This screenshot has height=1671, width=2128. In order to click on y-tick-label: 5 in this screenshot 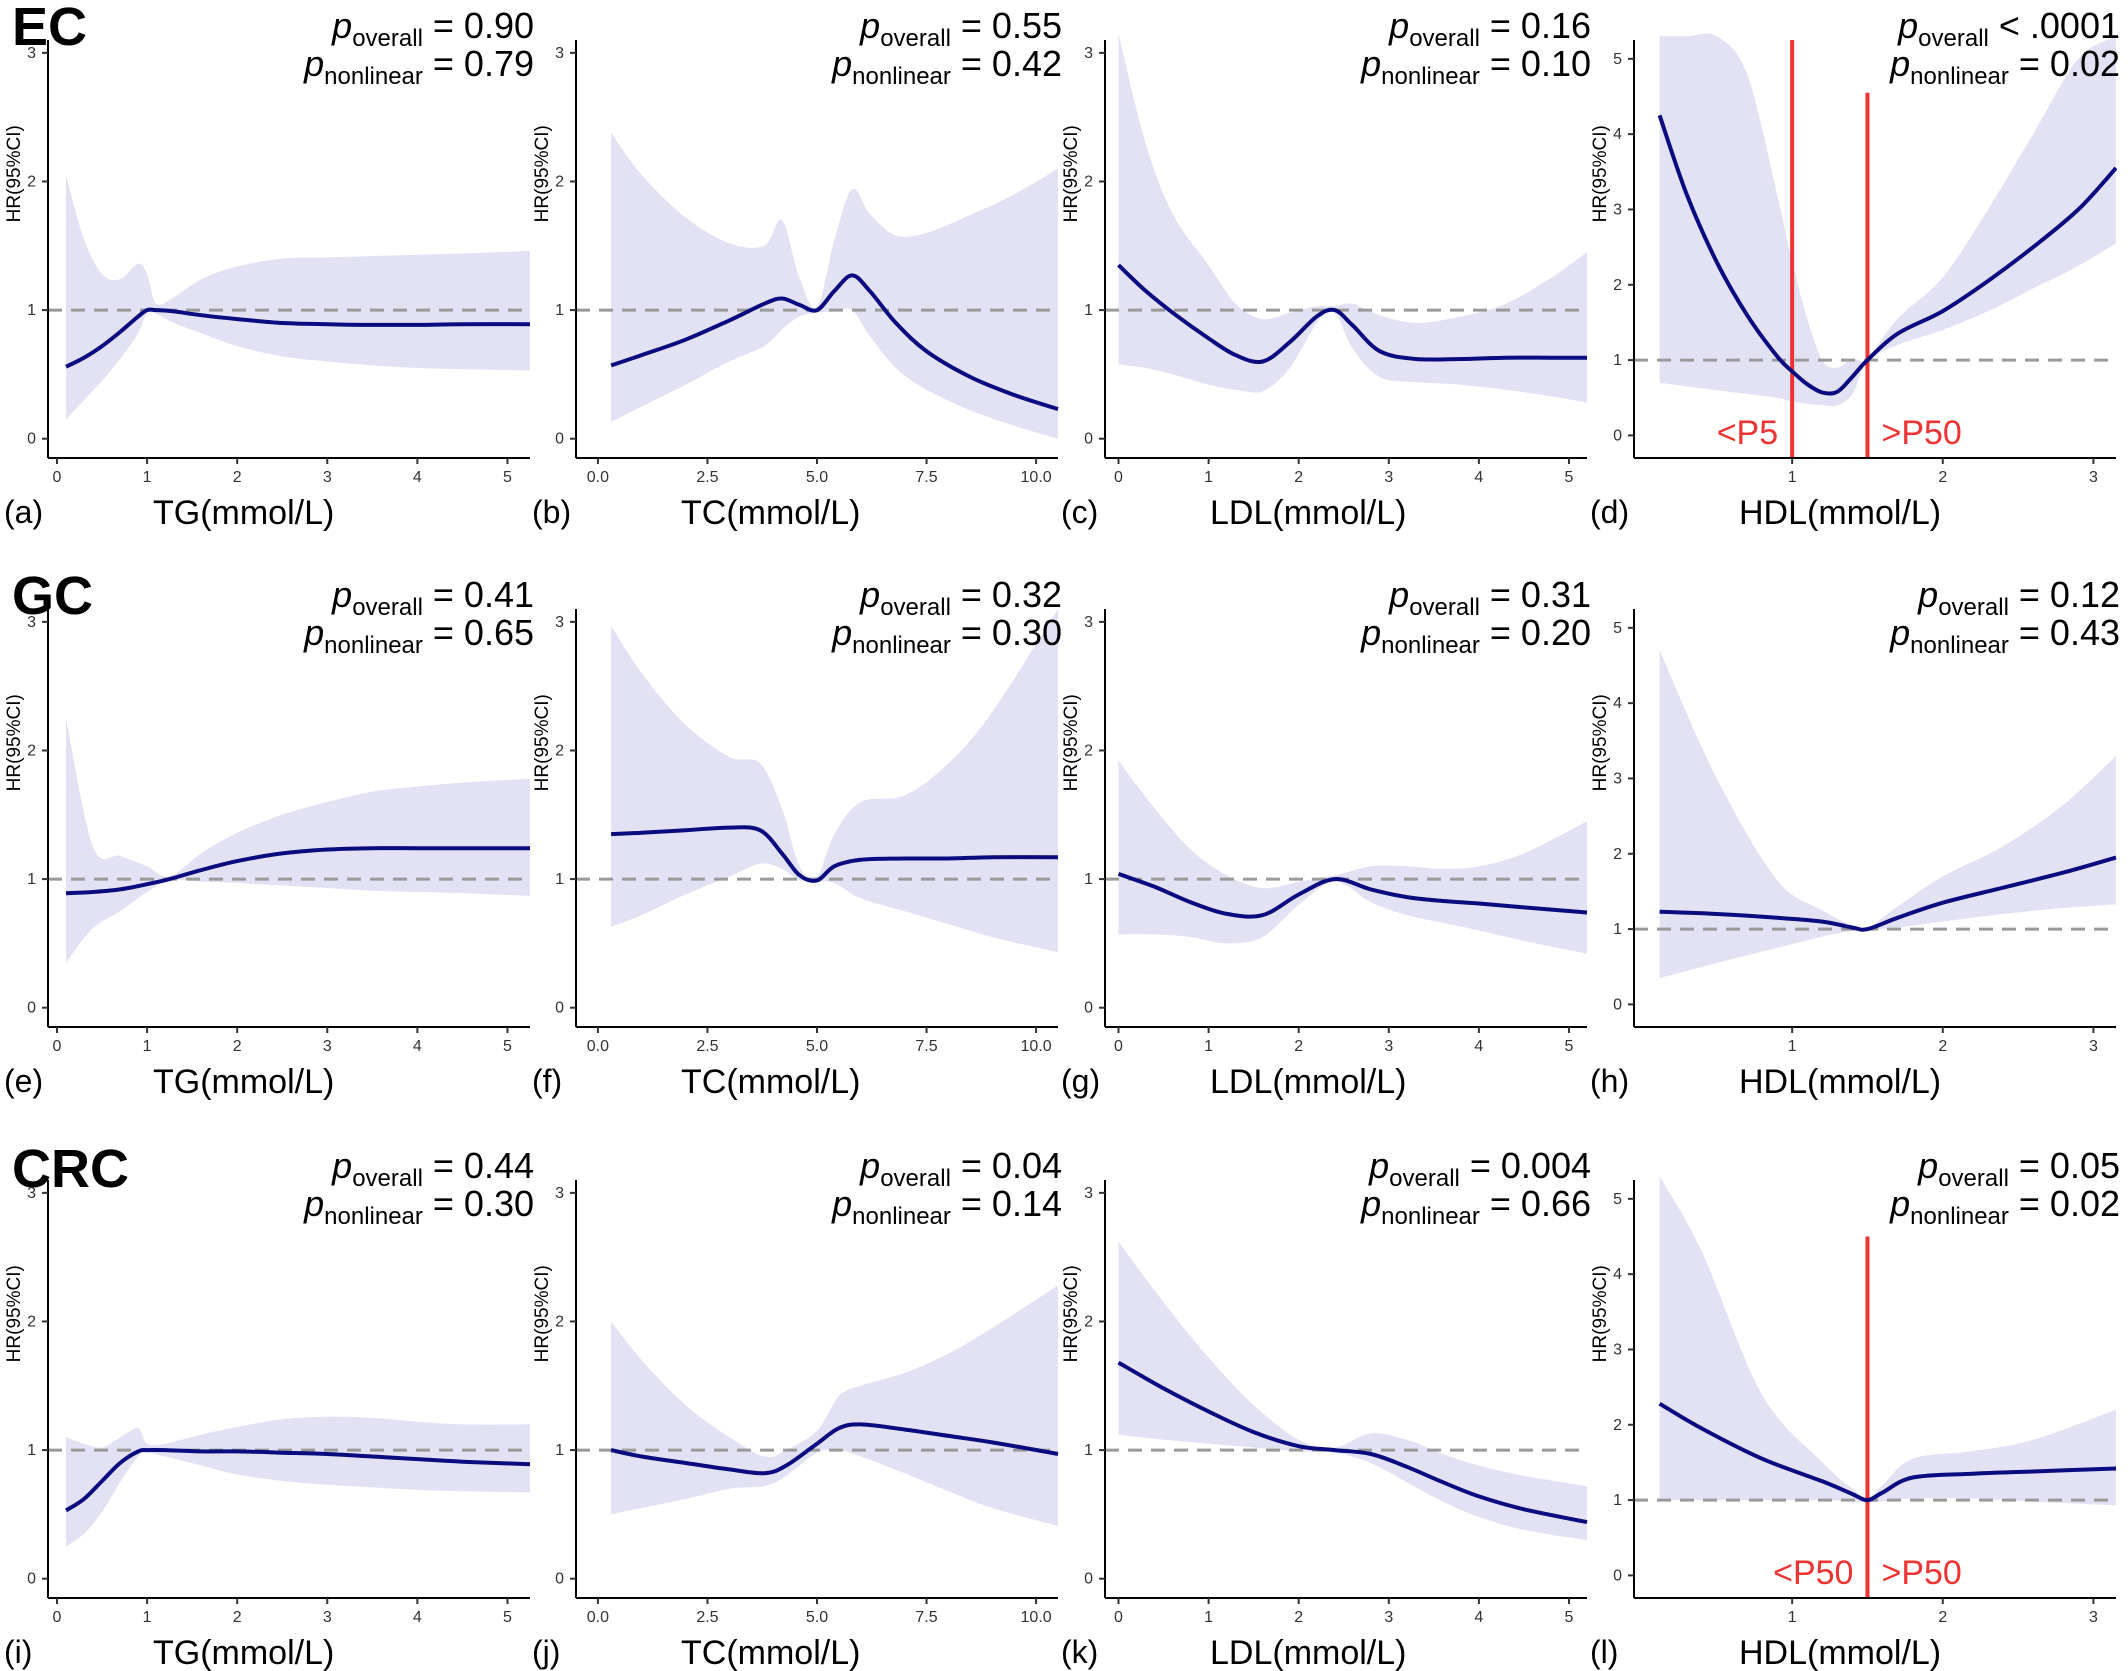, I will do `click(1617, 59)`.